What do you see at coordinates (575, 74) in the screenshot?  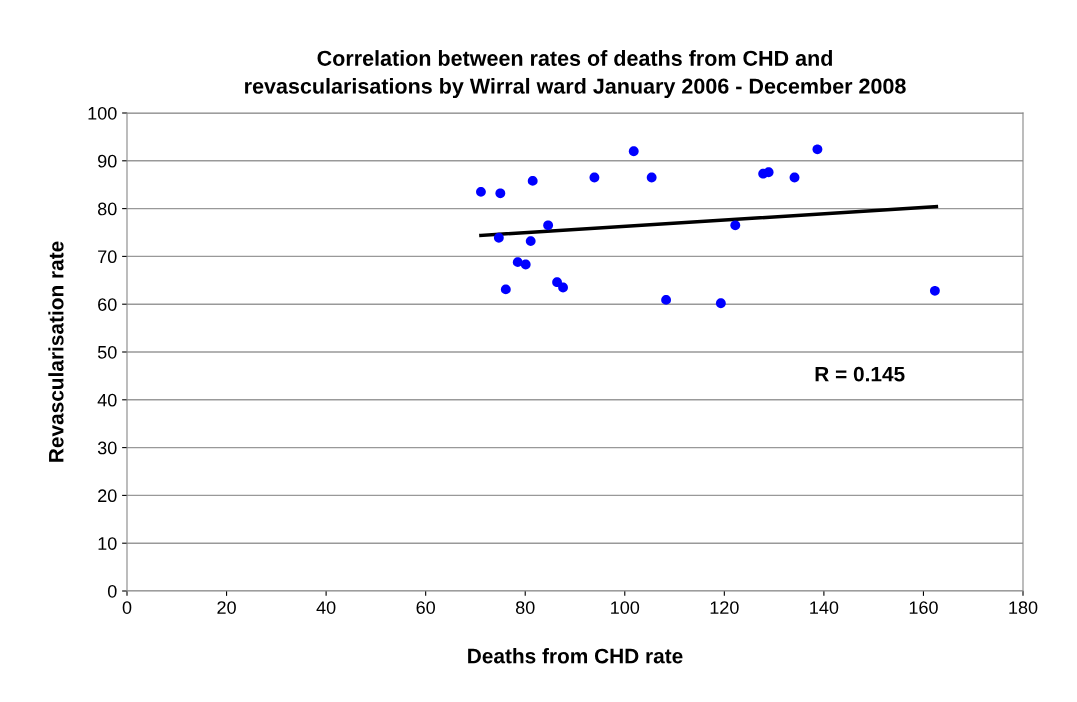 I see `chart-title: Correlation between rates of deaths from CHD and revascularisations by Wirral ward January 2006 - December 2008` at bounding box center [575, 74].